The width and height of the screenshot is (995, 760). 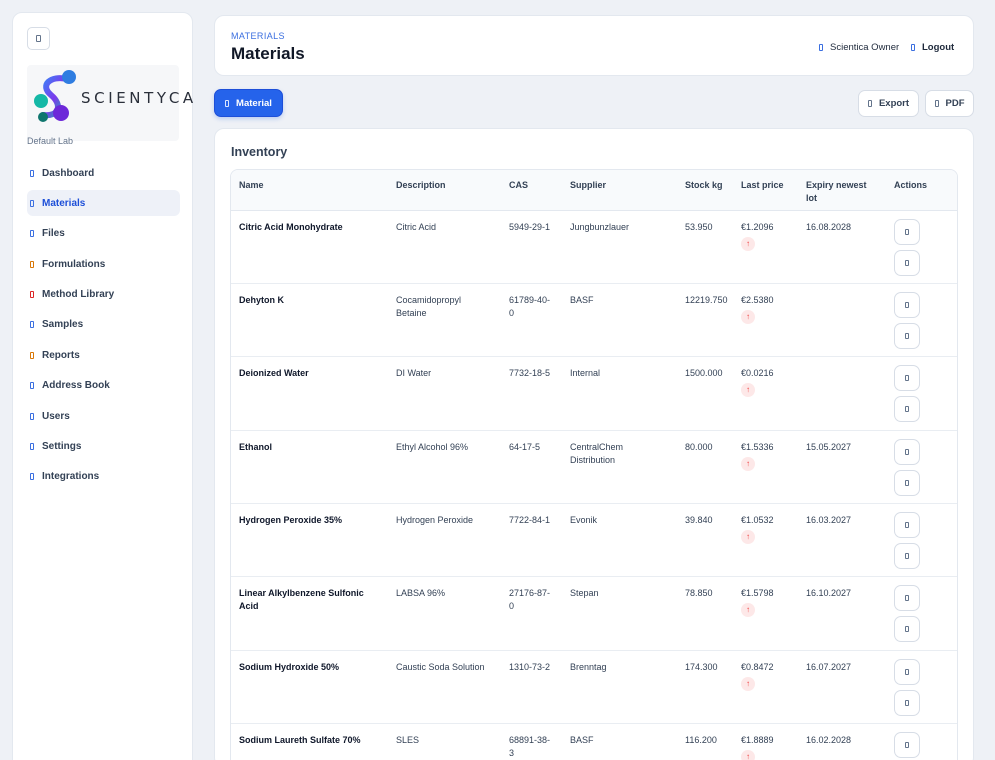 I want to click on export-button: Export, so click(x=888, y=103).